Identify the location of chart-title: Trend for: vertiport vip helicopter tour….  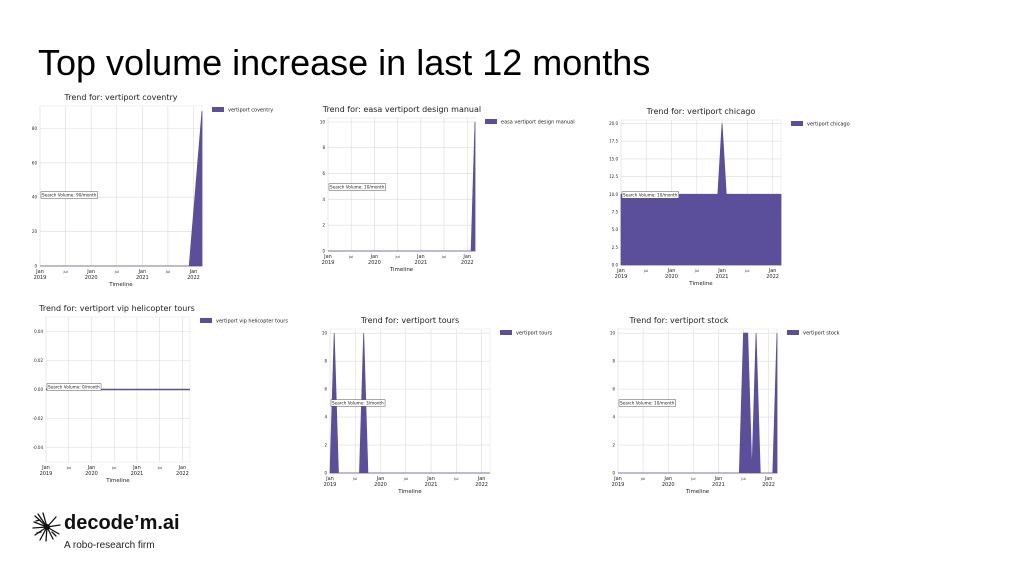
(116, 308).